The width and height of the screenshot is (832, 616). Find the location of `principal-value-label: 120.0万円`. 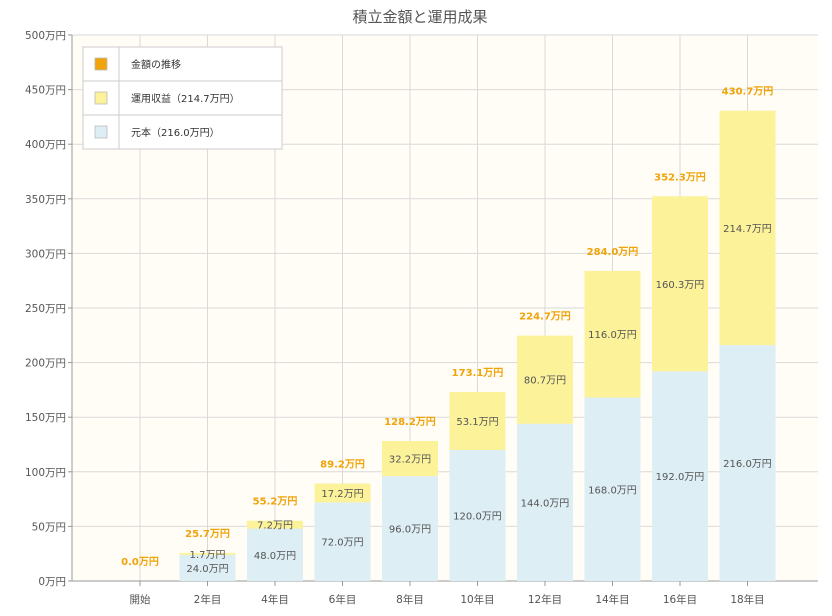

principal-value-label: 120.0万円 is located at coordinates (477, 516).